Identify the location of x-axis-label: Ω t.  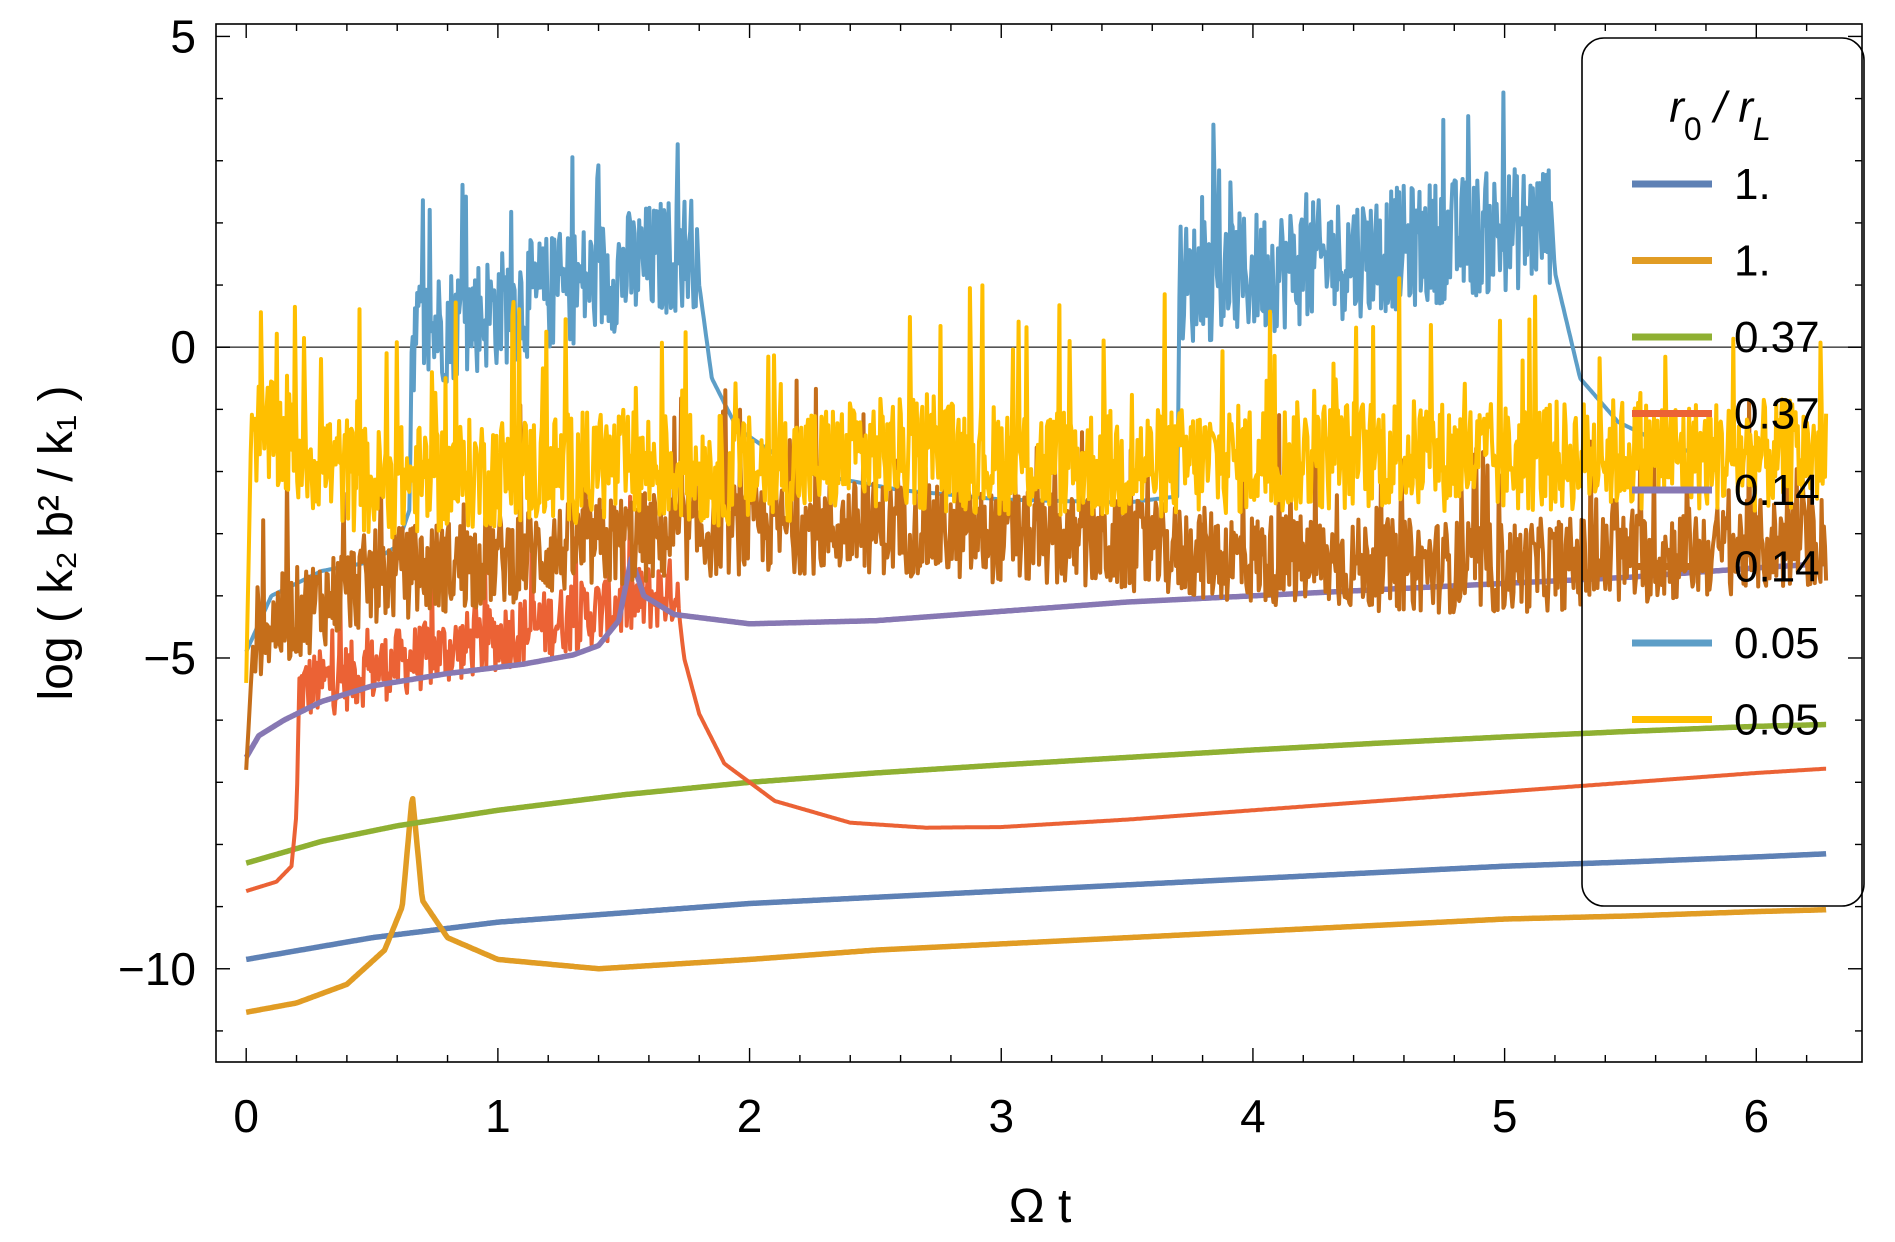
(1040, 1206).